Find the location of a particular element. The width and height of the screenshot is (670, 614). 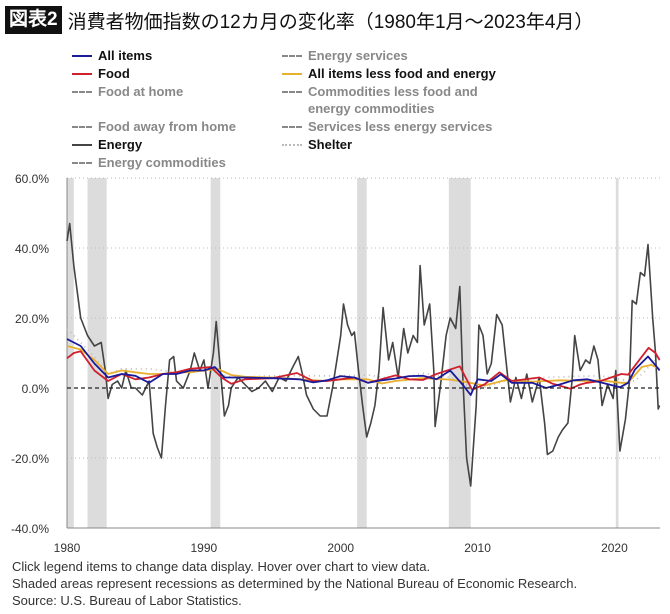

figure-badge: 図表2 is located at coordinates (33, 20).